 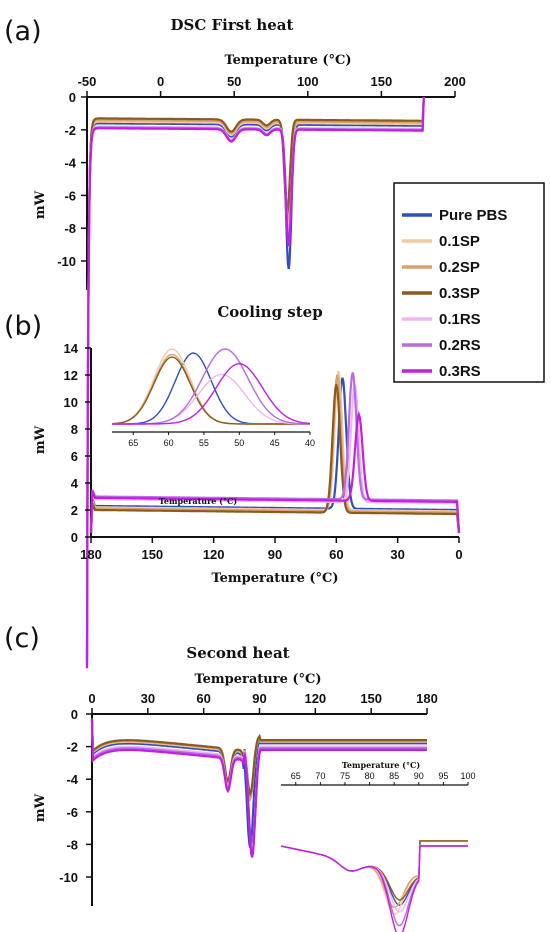 What do you see at coordinates (71, 375) in the screenshot?
I see `panel-b-y-tick-label: 12` at bounding box center [71, 375].